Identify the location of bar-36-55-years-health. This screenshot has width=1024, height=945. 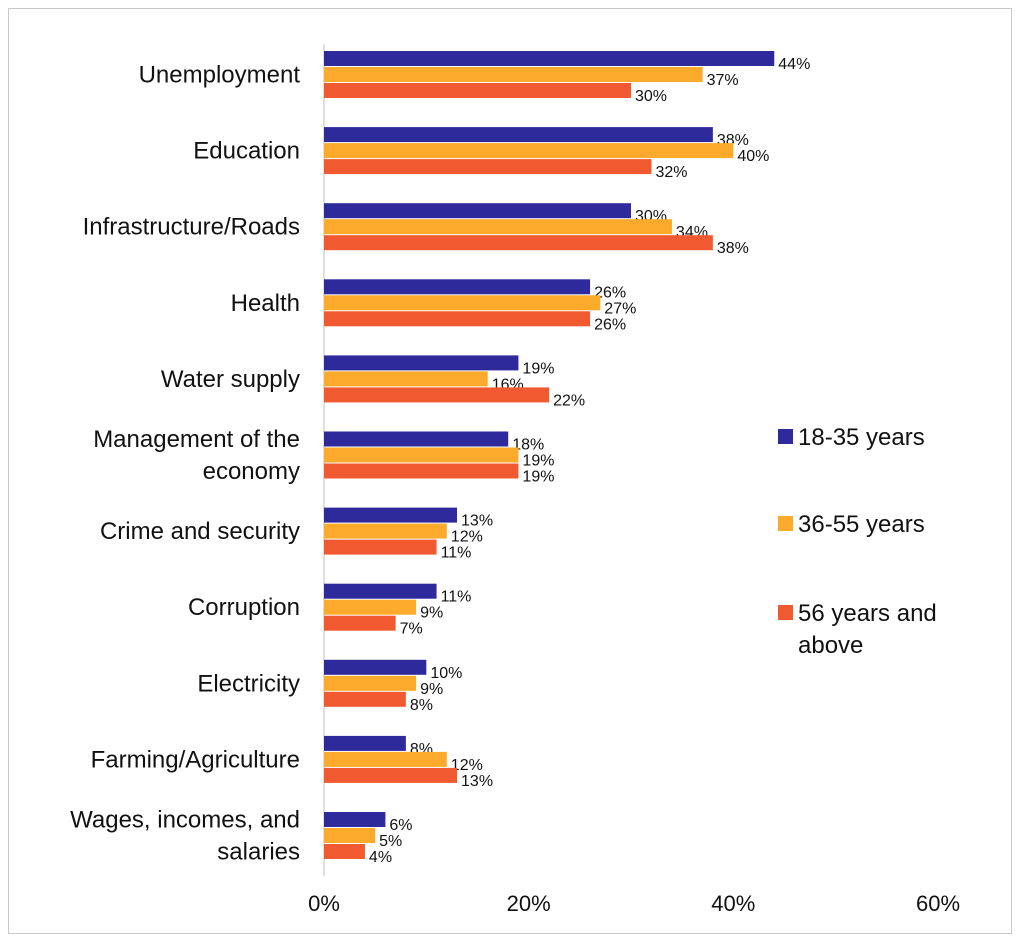
(462, 303).